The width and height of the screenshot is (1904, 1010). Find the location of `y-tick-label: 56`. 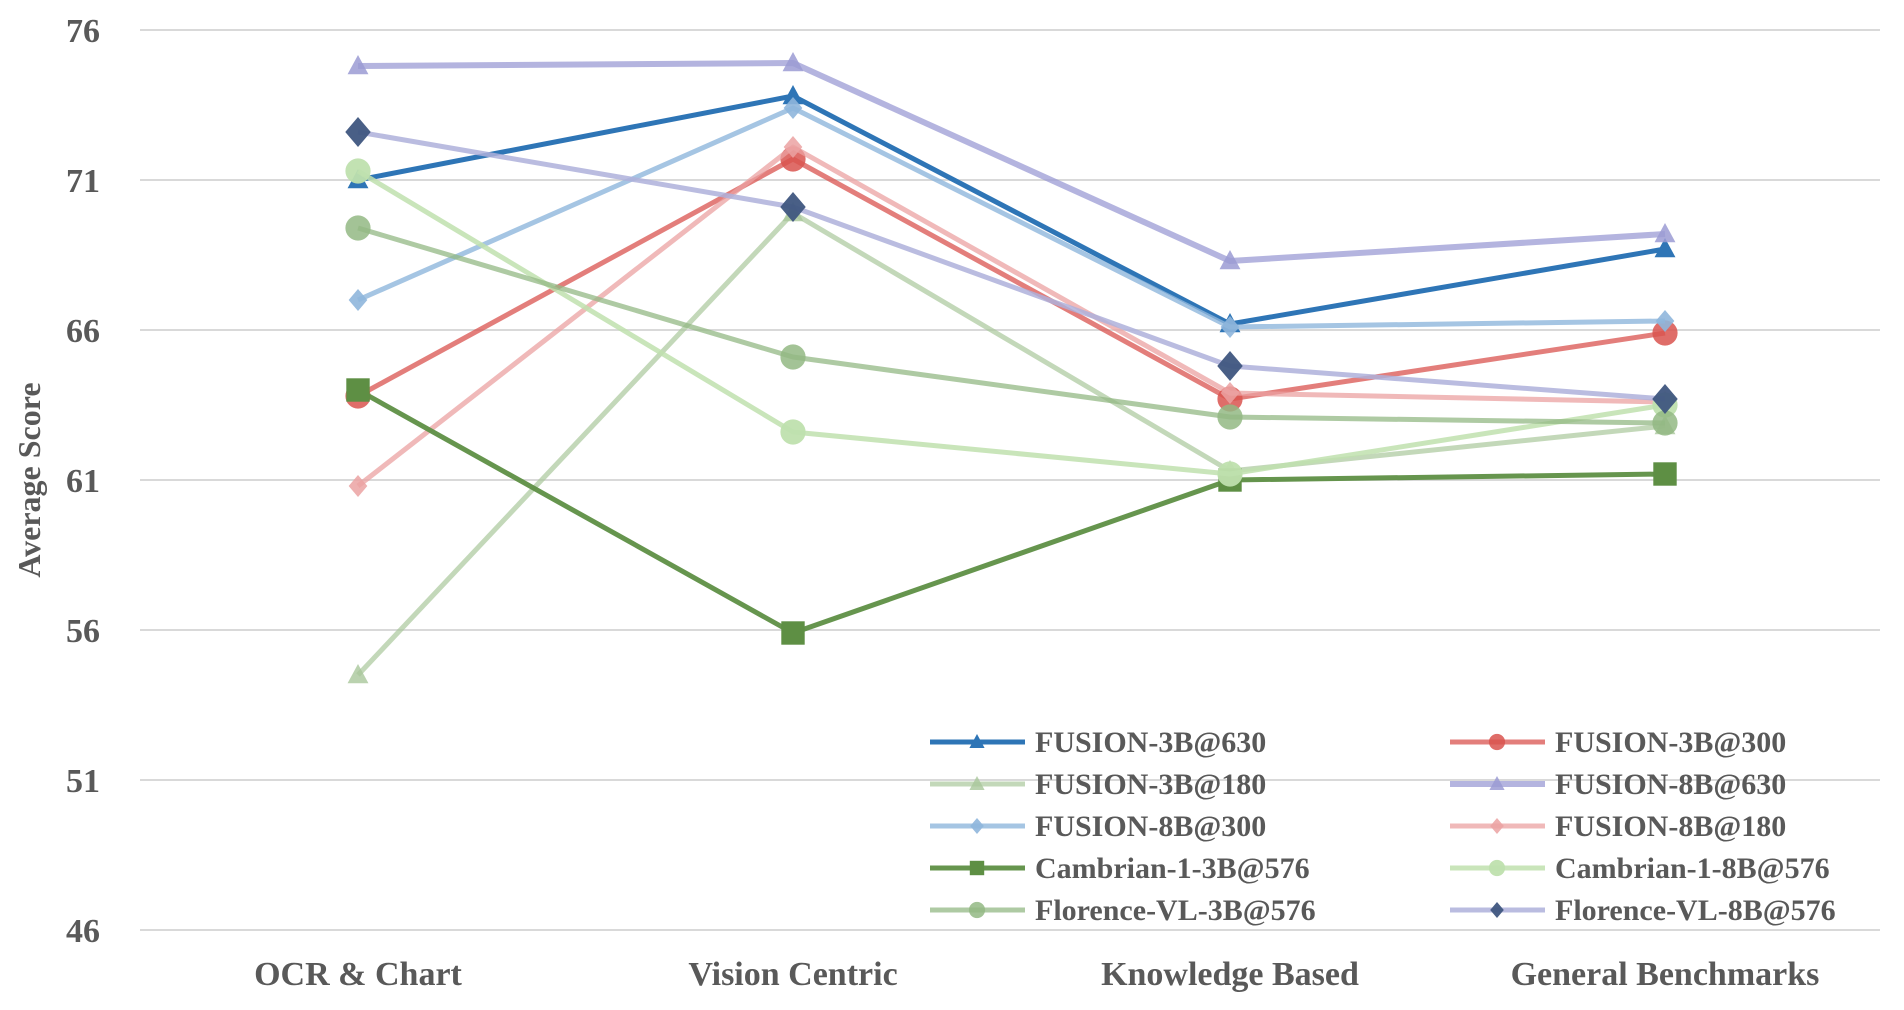

y-tick-label: 56 is located at coordinates (83, 631).